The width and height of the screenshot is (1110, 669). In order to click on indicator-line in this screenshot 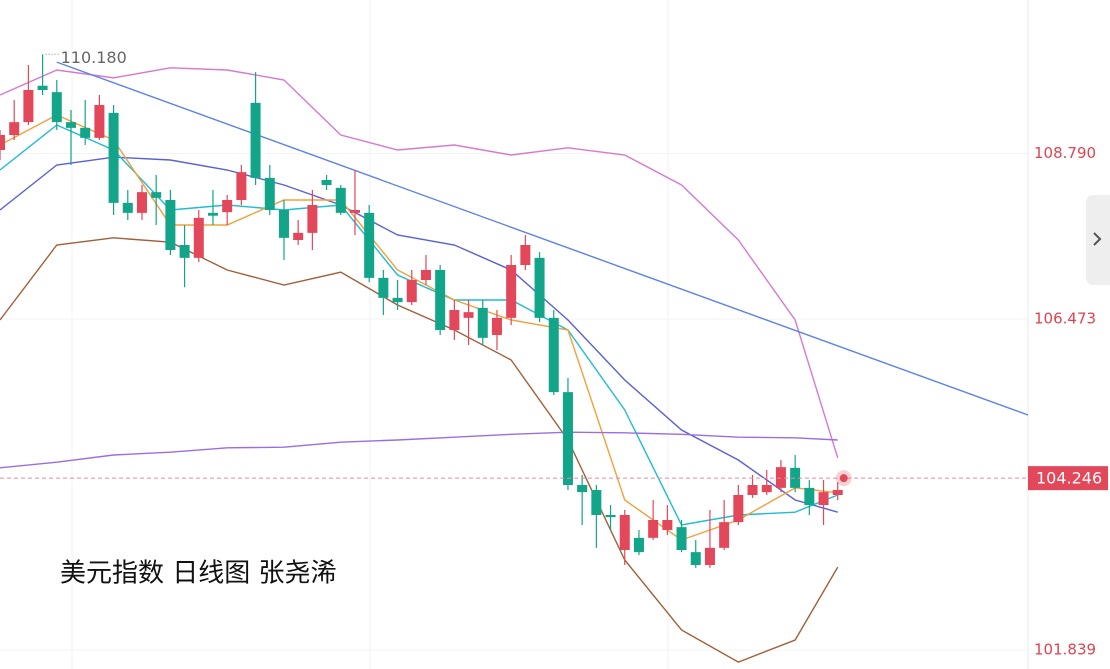, I will do `click(419, 450)`.